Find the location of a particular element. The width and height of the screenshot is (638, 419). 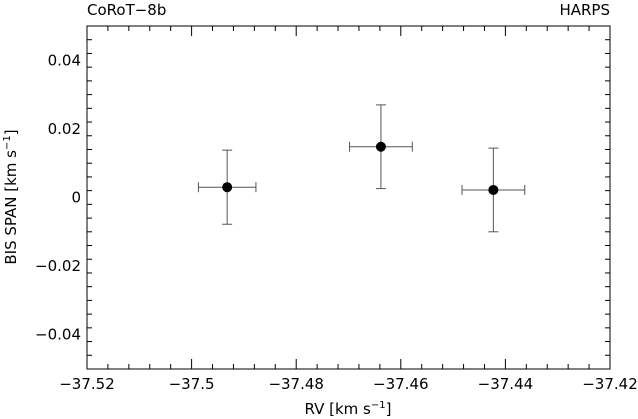

y-axis-label-end: ] is located at coordinates (11, 132).